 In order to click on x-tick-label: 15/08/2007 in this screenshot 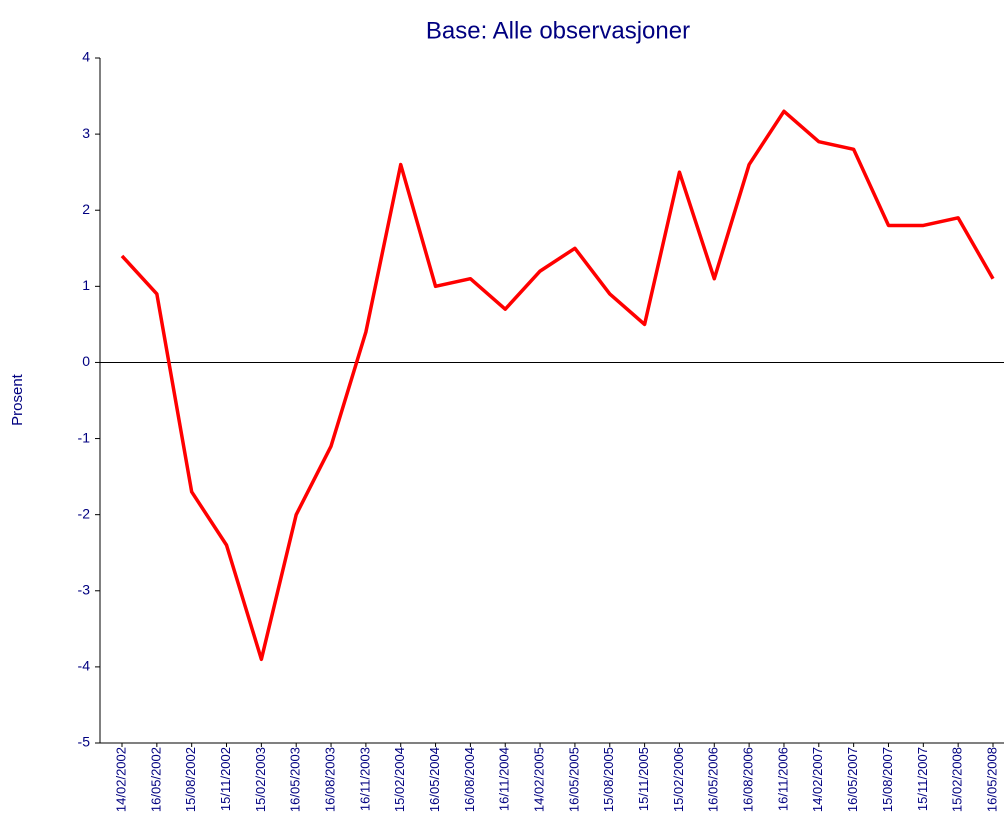, I will do `click(887, 779)`.